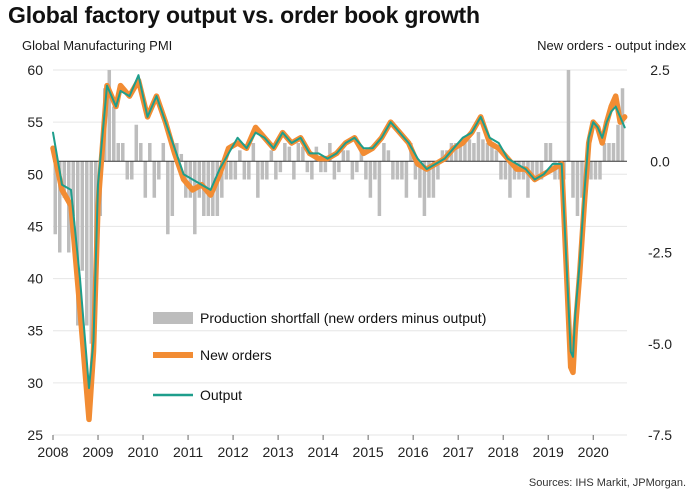 This screenshot has height=497, width=694. I want to click on source-note: Sources: IHS Markit, JPMorgan., so click(607, 483).